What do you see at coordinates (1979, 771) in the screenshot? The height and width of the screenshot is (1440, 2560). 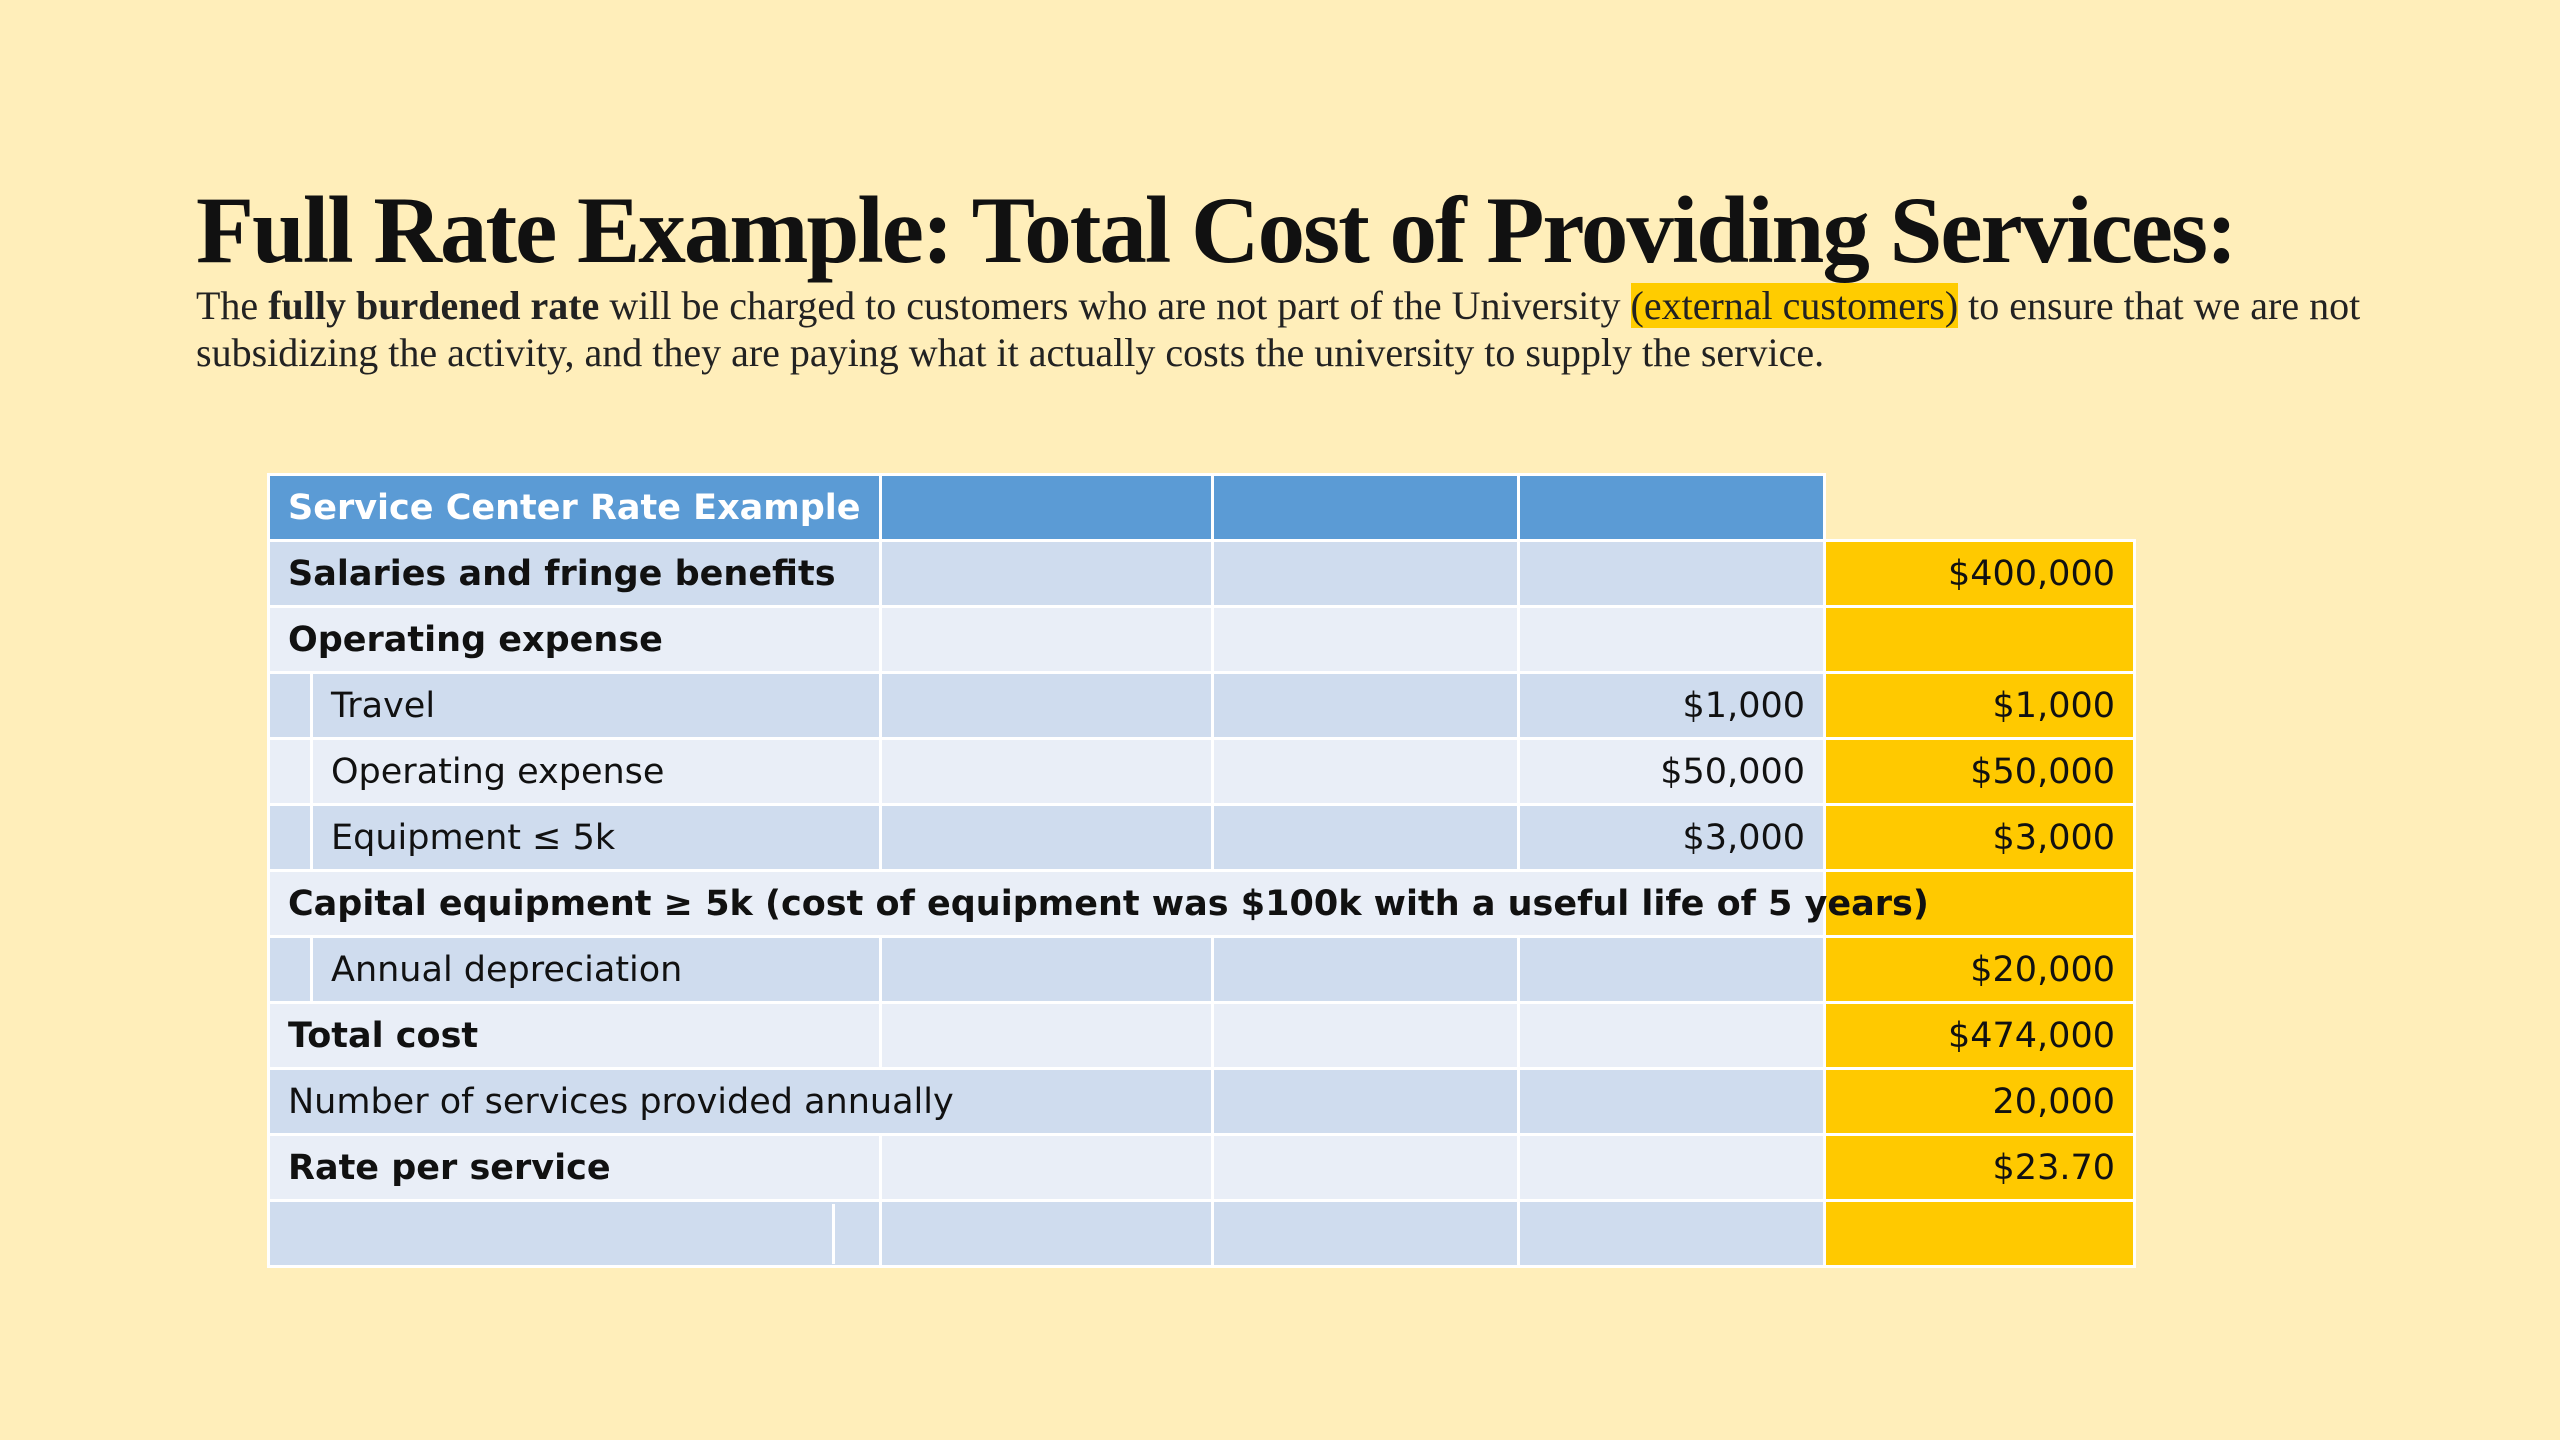 I see `row-total: $50,000` at bounding box center [1979, 771].